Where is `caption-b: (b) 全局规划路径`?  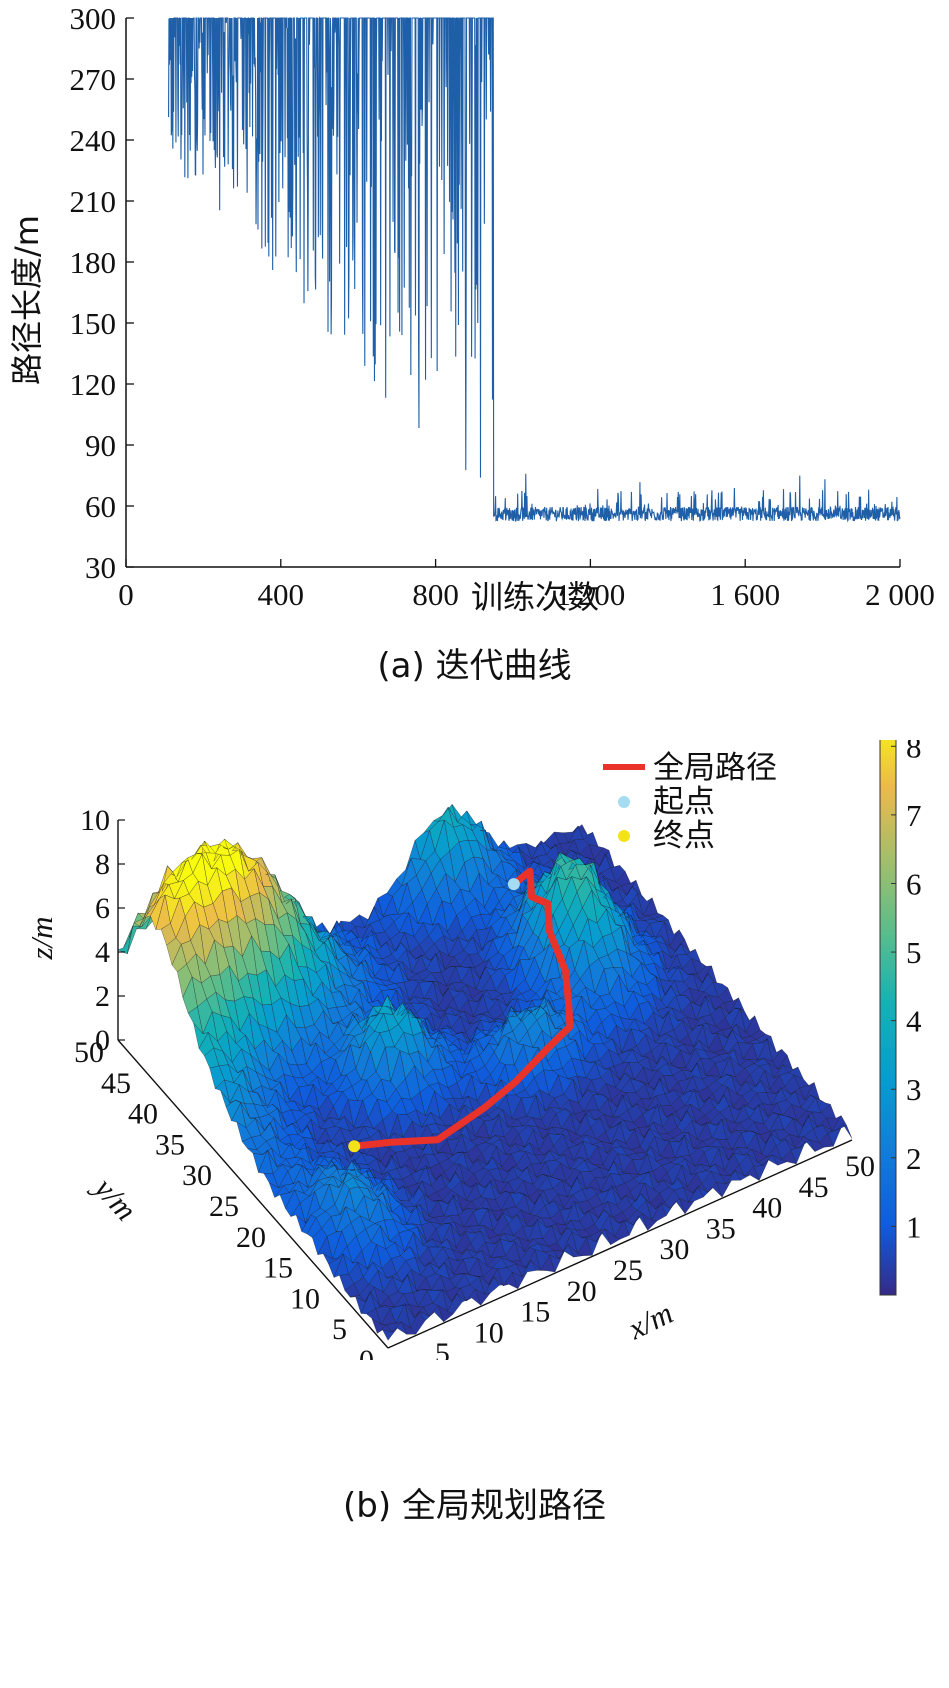 caption-b: (b) 全局规划路径 is located at coordinates (474, 1506).